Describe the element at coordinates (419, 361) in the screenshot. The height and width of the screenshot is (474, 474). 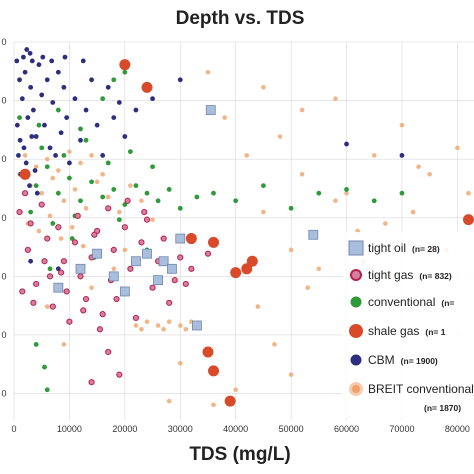
I see `legend-count: (n= 1900)` at that location.